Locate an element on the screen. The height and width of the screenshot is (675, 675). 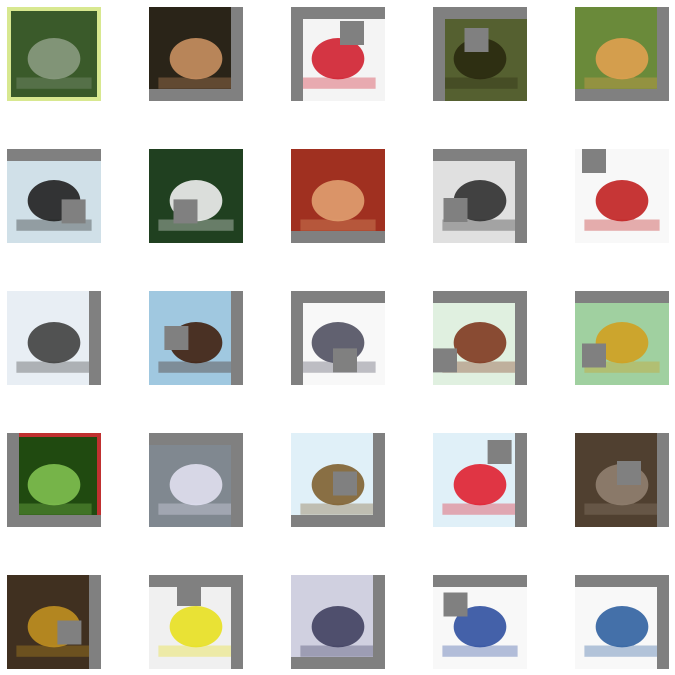
image-frame is located at coordinates (54, 54).